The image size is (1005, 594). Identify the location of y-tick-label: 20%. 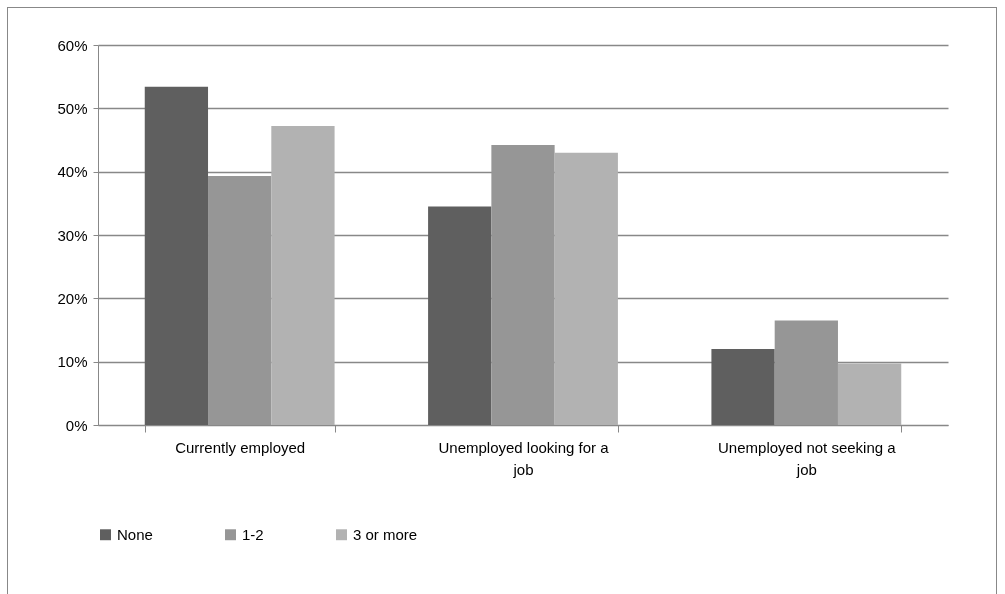
(72, 298).